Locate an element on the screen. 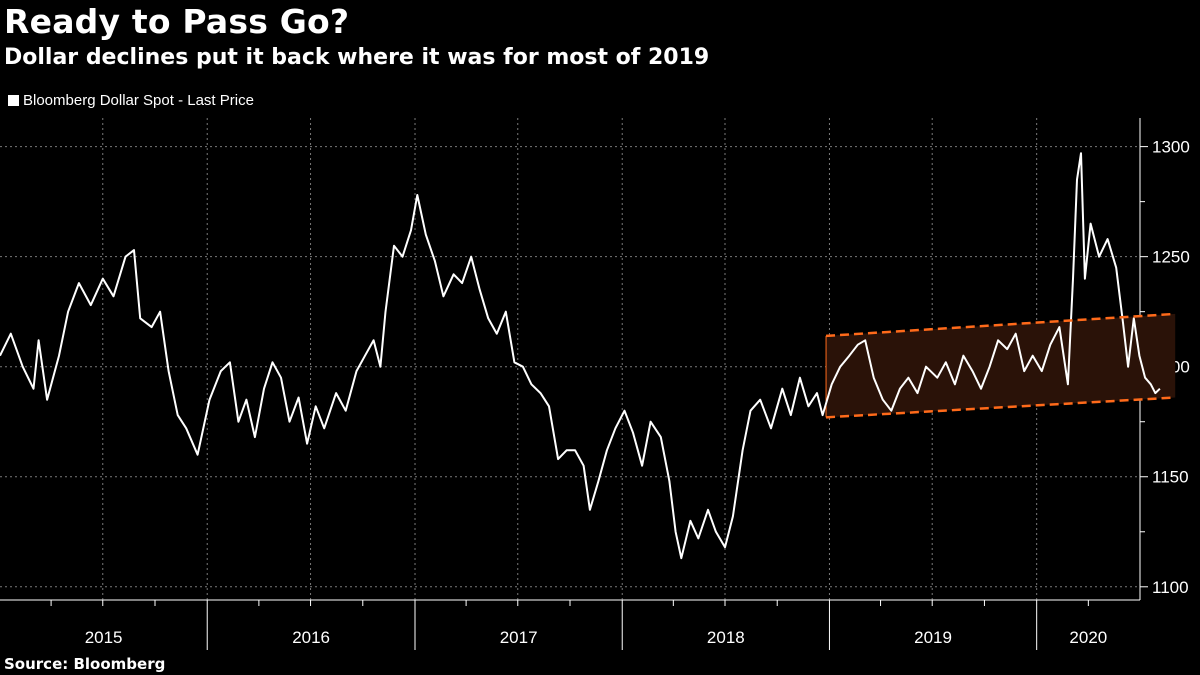 This screenshot has height=675, width=1200. x-tick-label: 2019 is located at coordinates (933, 637).